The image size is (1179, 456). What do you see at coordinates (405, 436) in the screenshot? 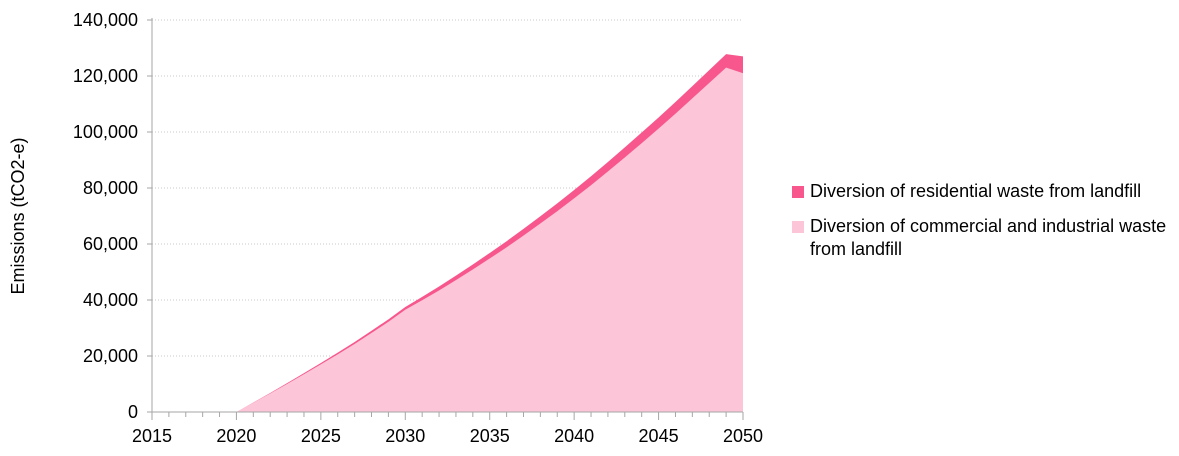
I see `x-tick-label: 2030` at bounding box center [405, 436].